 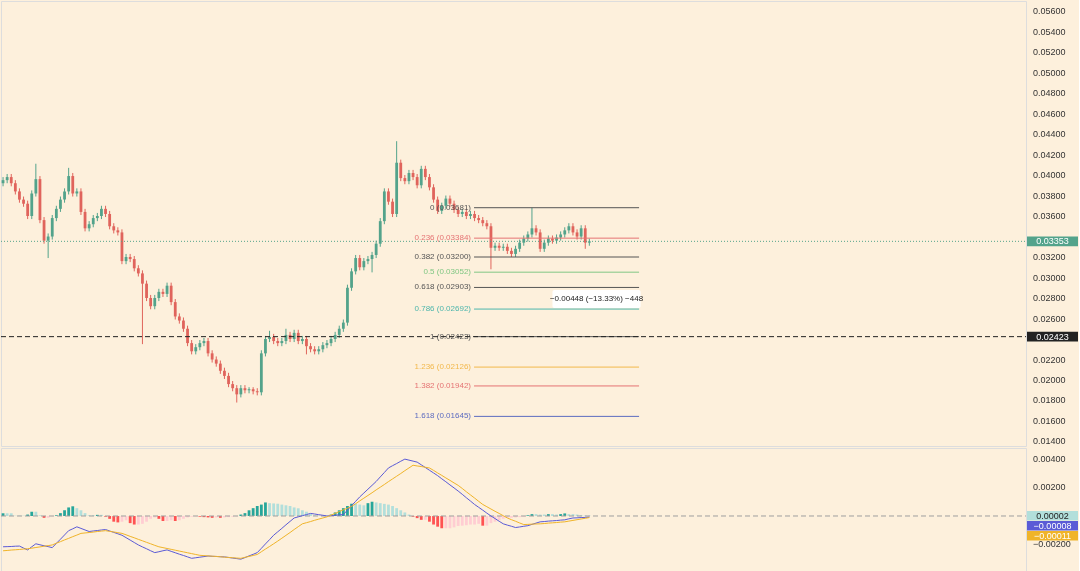 I want to click on ref-line-label: 1.618 (0.01645), so click(x=443, y=416).